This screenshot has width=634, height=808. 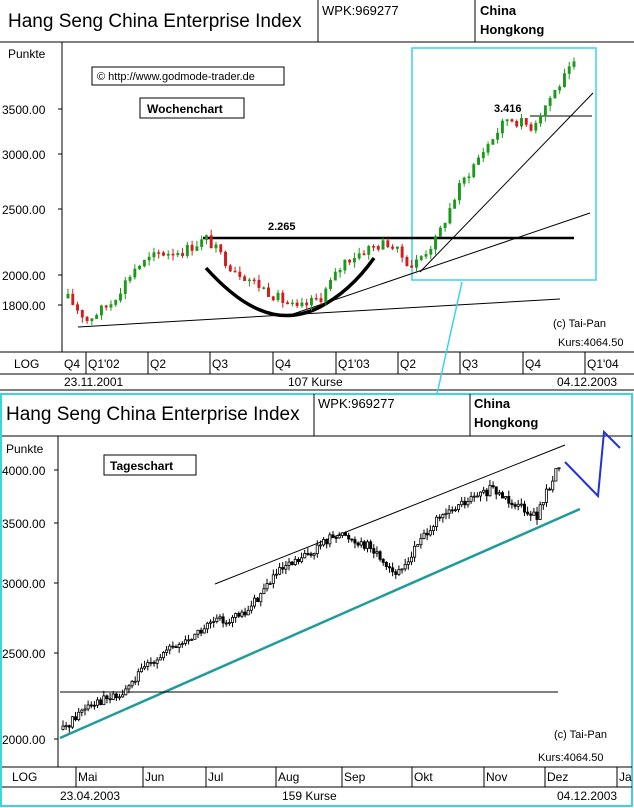 What do you see at coordinates (158, 364) in the screenshot?
I see `weekly-xtick-q2-02: Q2` at bounding box center [158, 364].